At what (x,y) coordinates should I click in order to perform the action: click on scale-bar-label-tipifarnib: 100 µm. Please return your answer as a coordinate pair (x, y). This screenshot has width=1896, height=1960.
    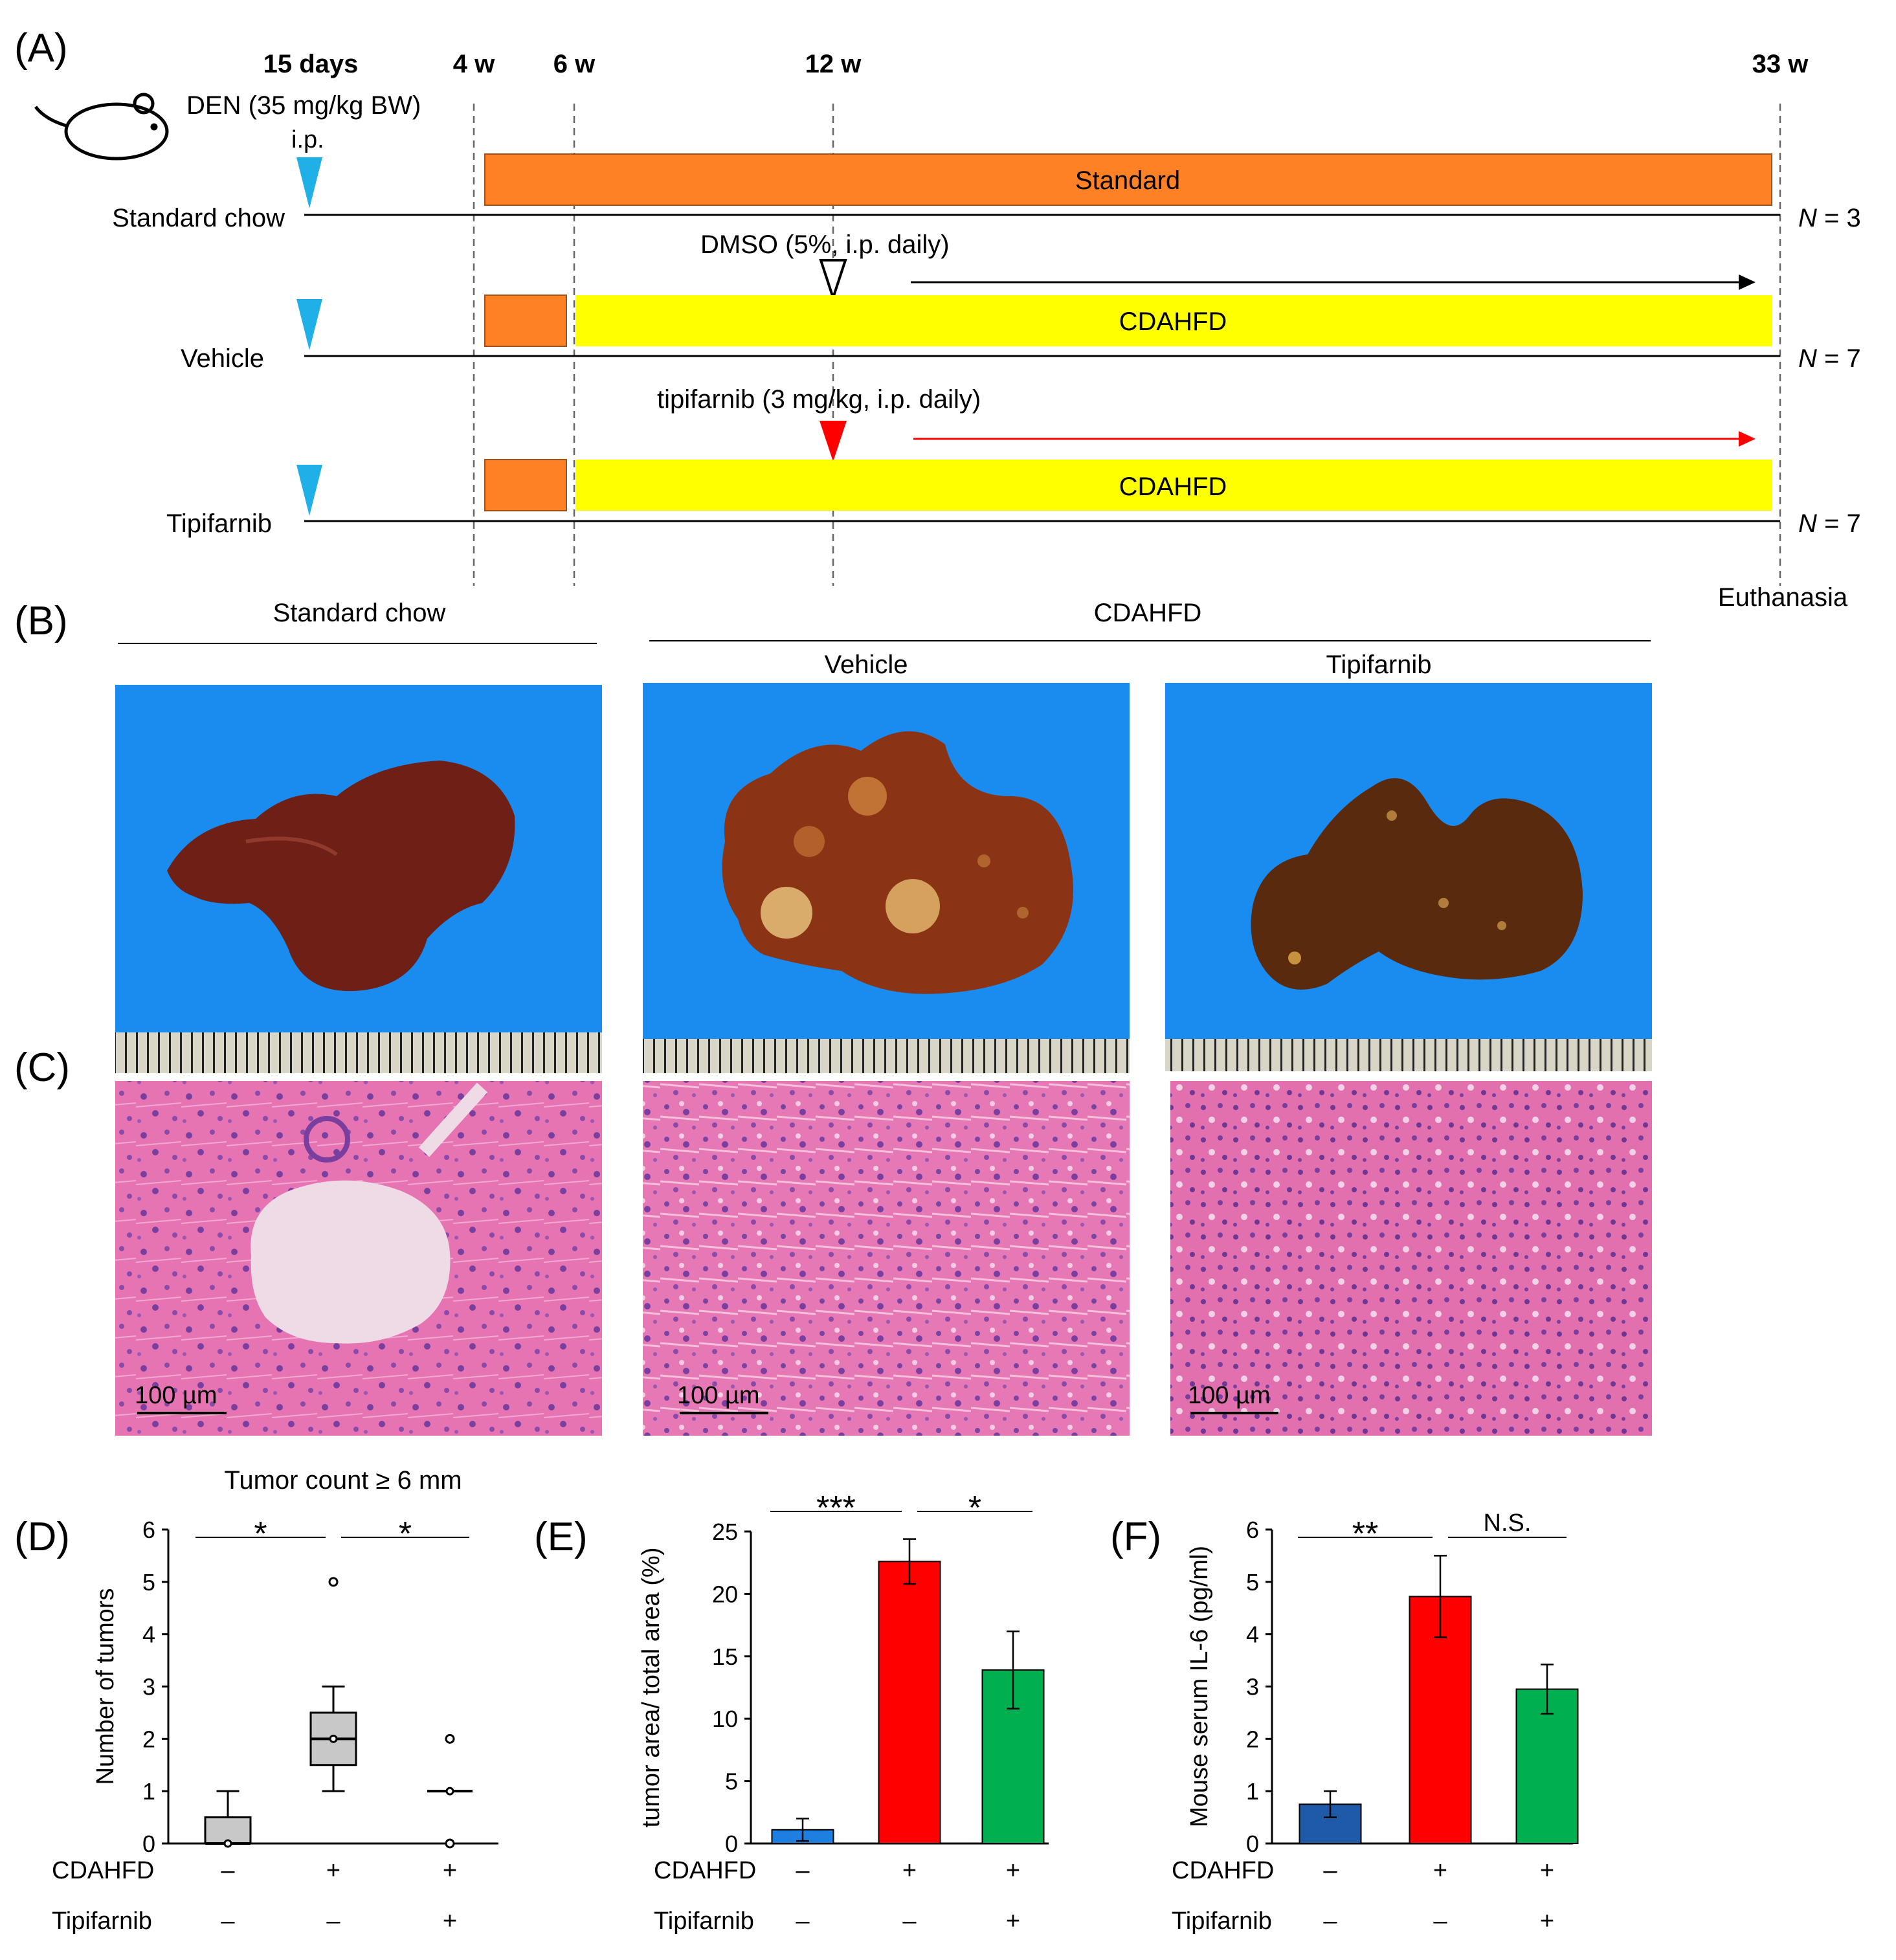
    Looking at the image, I should click on (1229, 1395).